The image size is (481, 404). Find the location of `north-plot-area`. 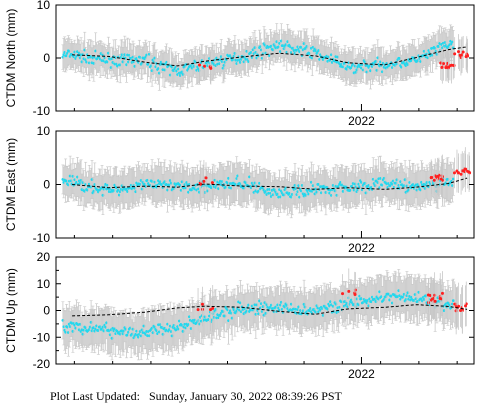

north-plot-area is located at coordinates (265, 57).